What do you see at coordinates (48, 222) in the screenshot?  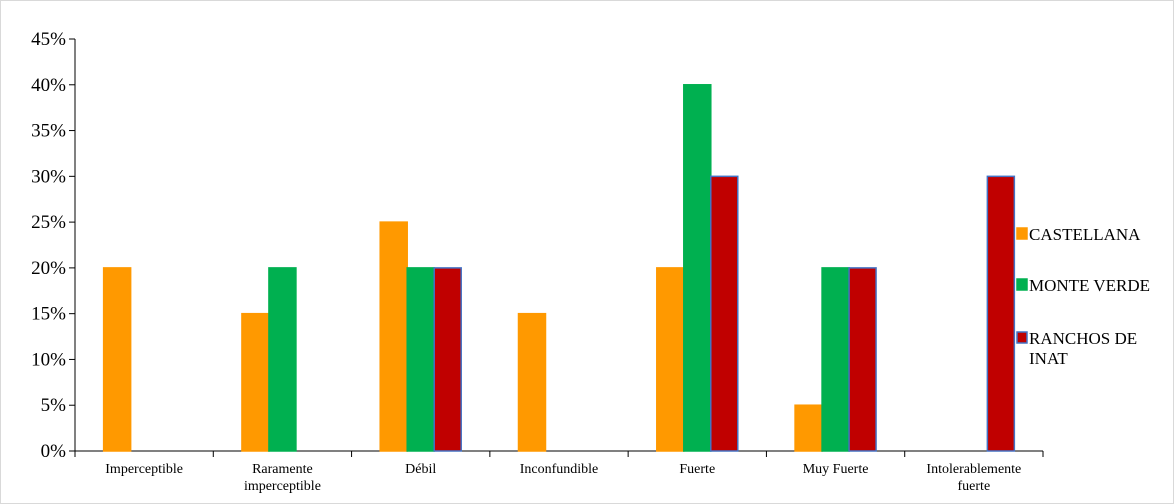 I see `y-tick-label: 25%` at bounding box center [48, 222].